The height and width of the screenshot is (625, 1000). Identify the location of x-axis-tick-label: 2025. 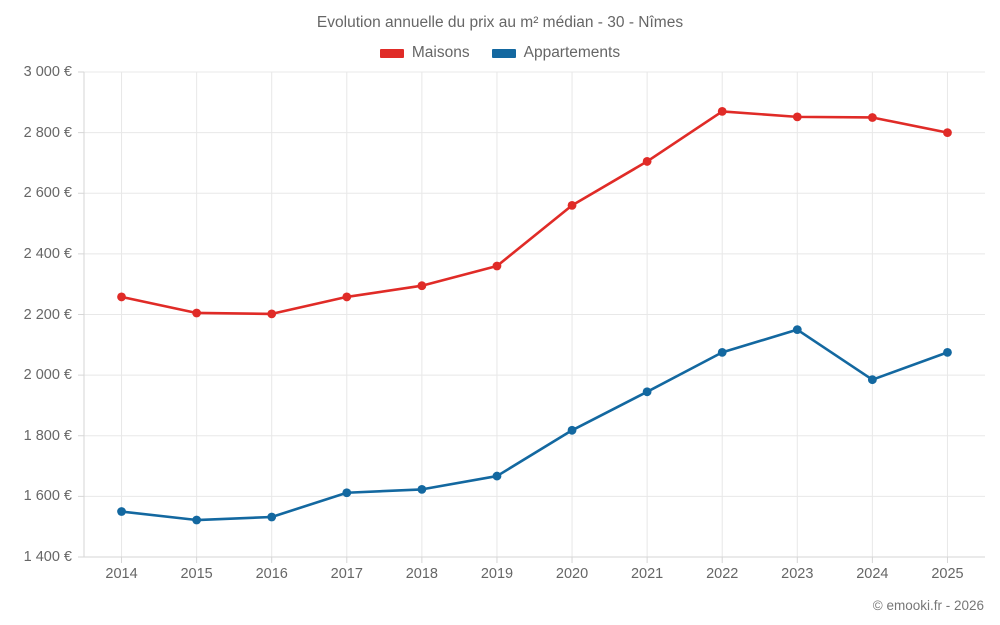
(947, 574).